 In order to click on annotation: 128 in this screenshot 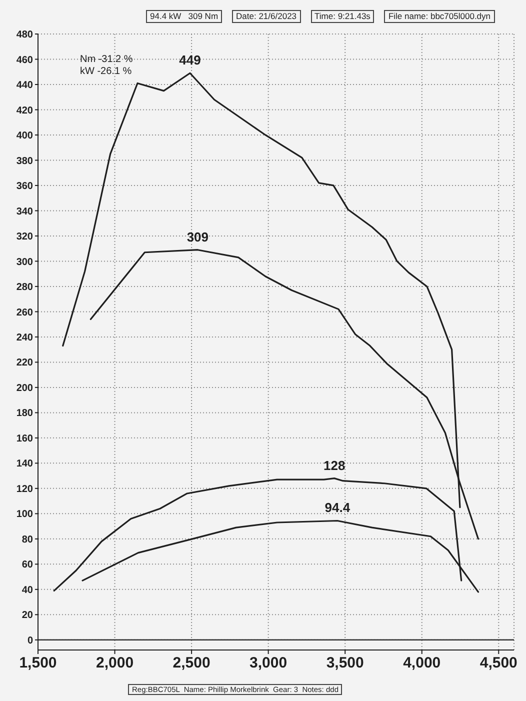, I will do `click(334, 465)`.